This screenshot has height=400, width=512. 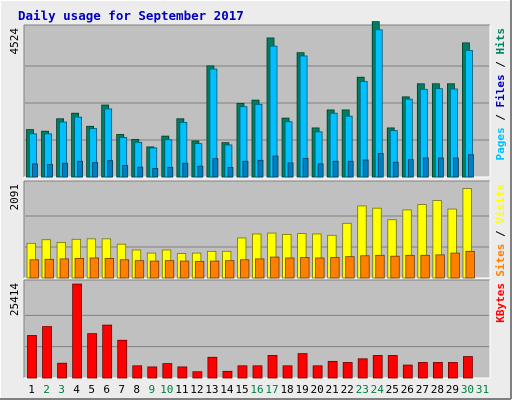 I want to click on x-tick-label: 29, so click(x=452, y=389).